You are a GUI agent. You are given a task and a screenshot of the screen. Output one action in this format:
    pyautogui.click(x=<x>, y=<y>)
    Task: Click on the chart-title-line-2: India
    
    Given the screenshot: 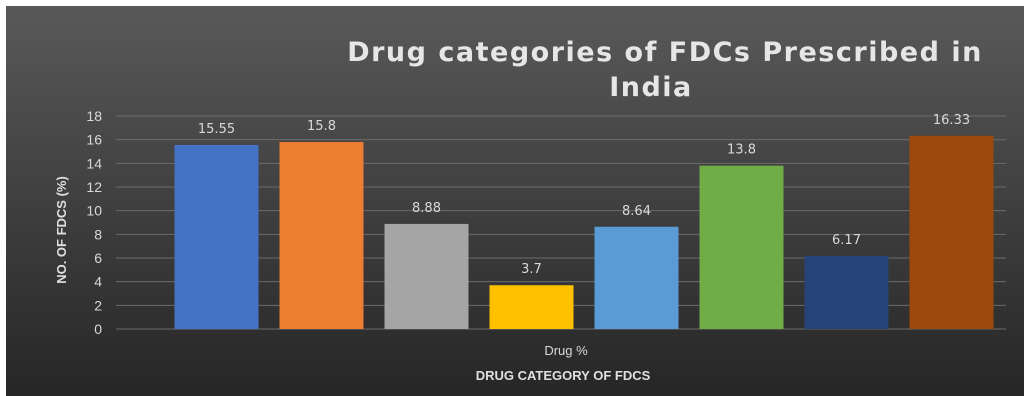 What is the action you would take?
    pyautogui.click(x=651, y=87)
    